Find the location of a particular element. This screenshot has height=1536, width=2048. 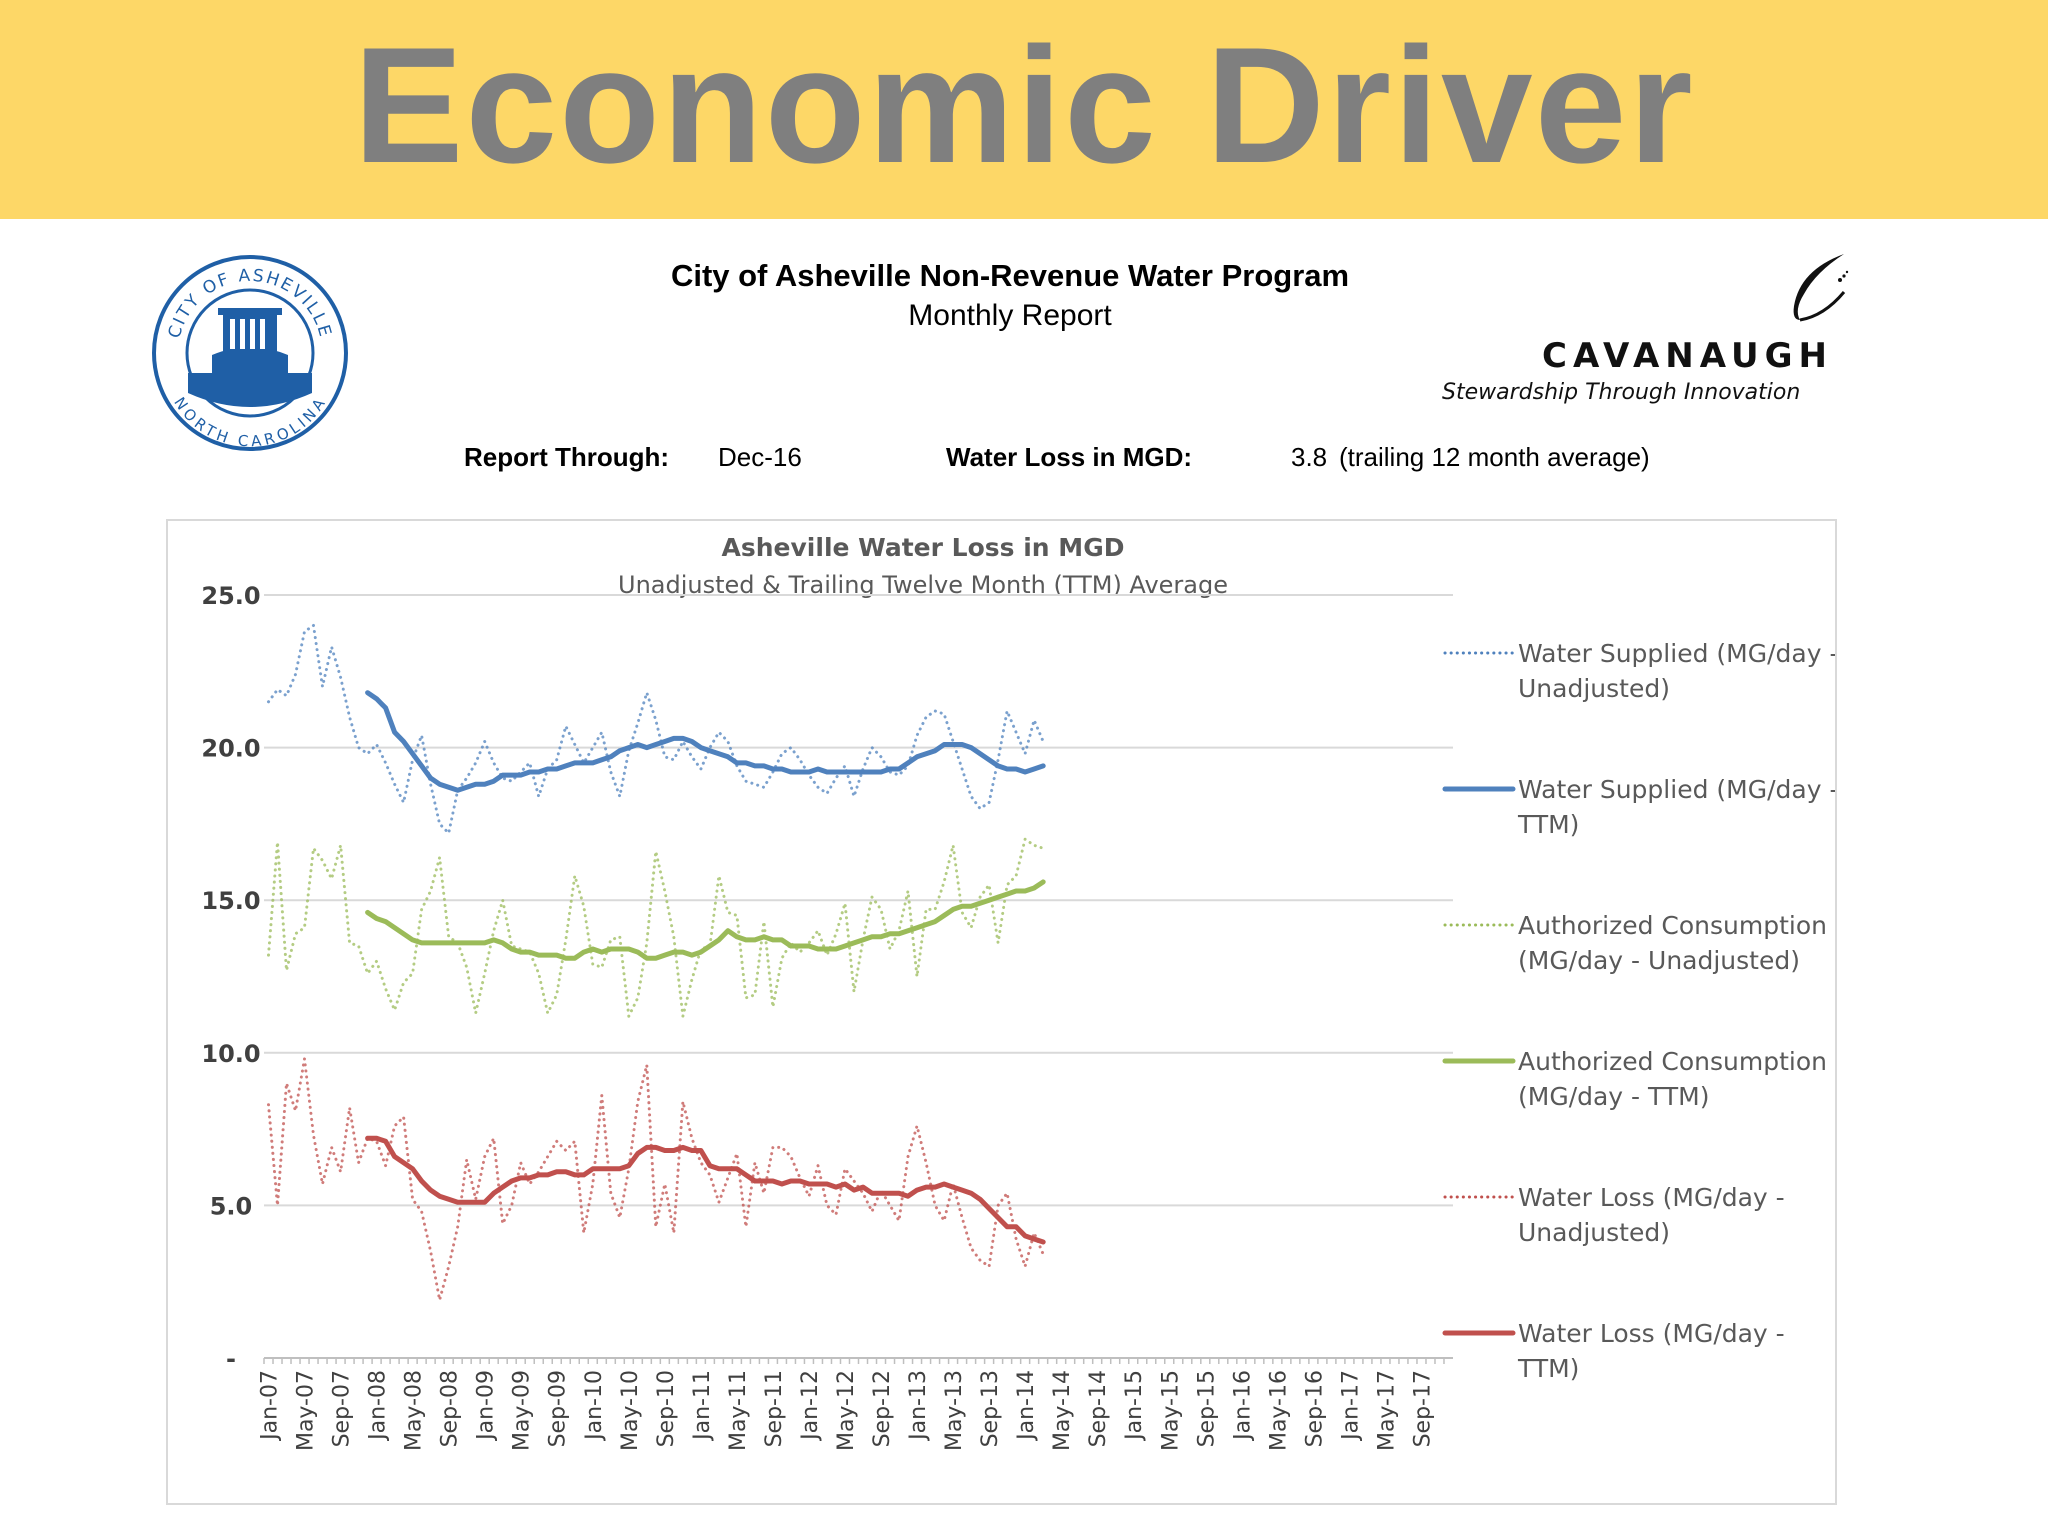

x-tick-label: May-08 is located at coordinates (414, 1410).